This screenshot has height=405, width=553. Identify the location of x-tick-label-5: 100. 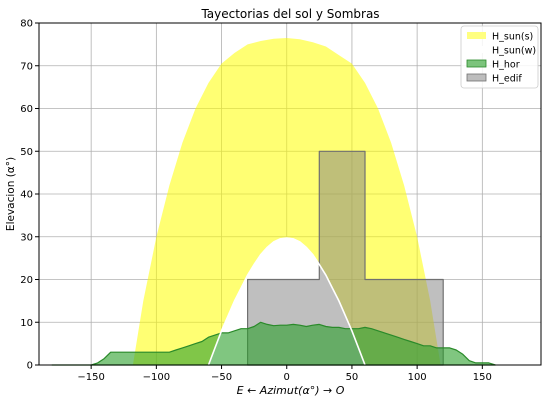
(417, 377).